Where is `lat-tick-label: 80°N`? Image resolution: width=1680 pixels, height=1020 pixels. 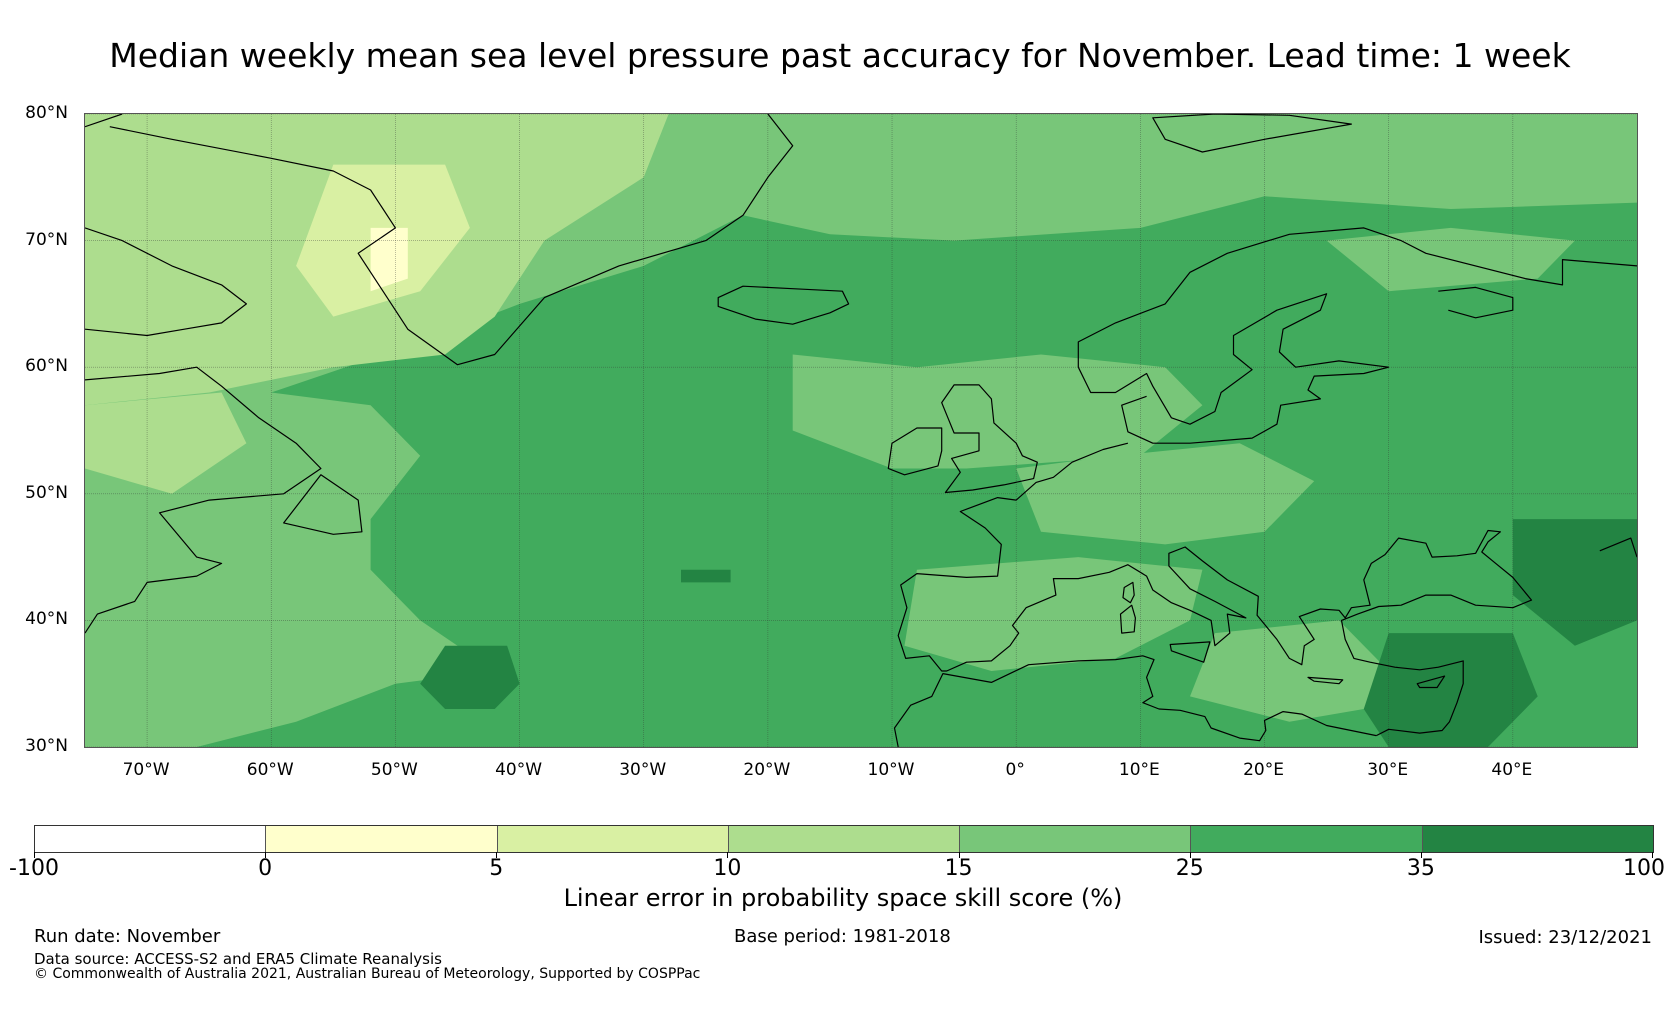 lat-tick-label: 80°N is located at coordinates (46, 113).